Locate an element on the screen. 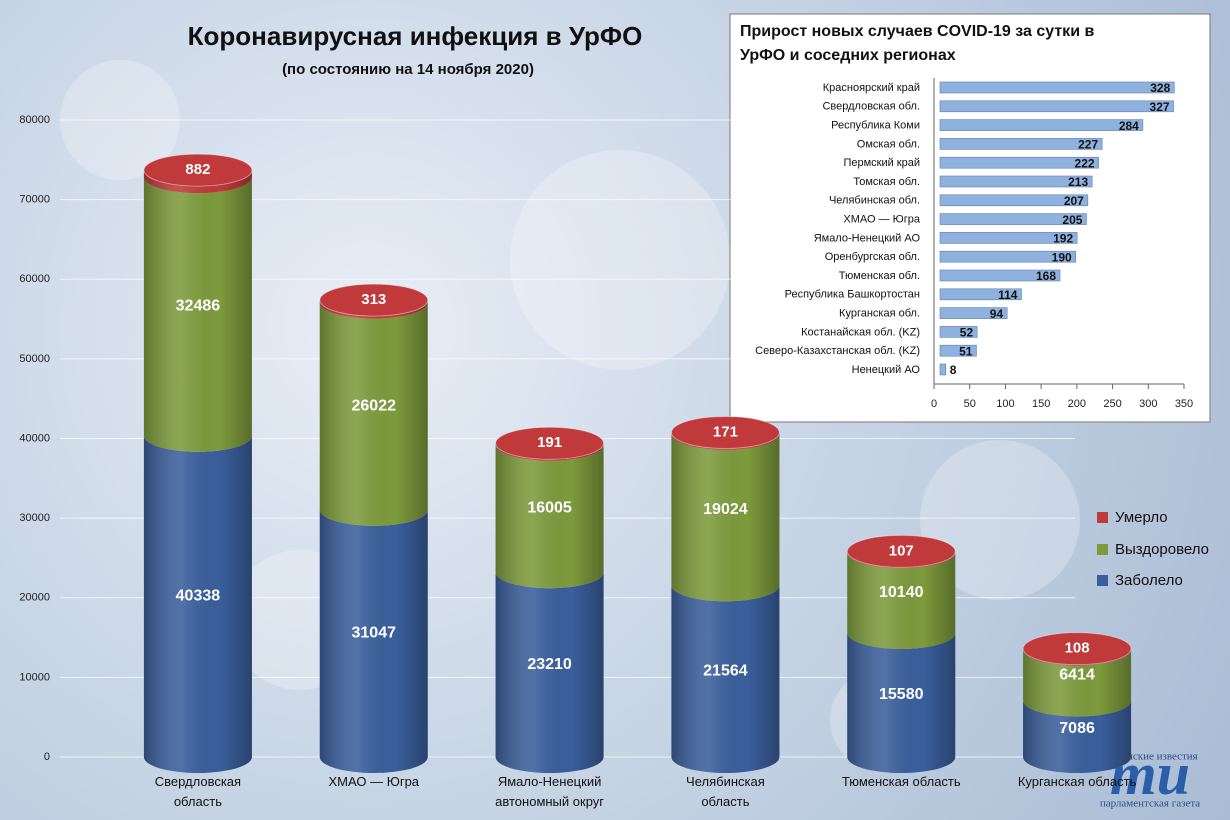 Image resolution: width=1230 pixels, height=820 pixels. y-tick-label: Тюменская обл. is located at coordinates (879, 276).